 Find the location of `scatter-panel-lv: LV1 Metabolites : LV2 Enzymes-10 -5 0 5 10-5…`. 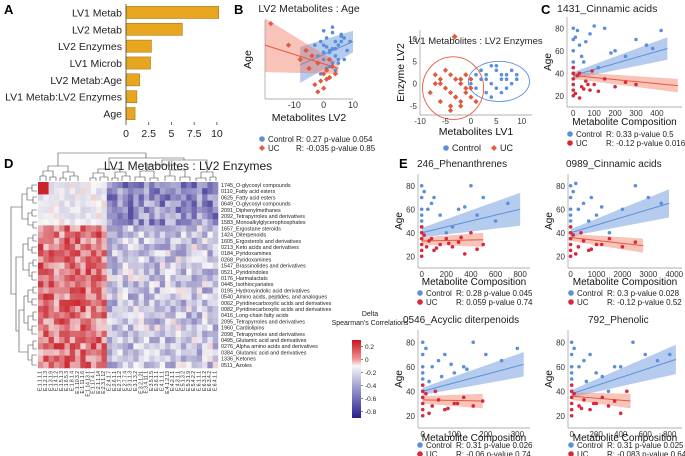

scatter-panel-lv: LV1 Metabolites : LV2 Enzymes-10 -5 0 5 10-5… is located at coordinates (469, 91).